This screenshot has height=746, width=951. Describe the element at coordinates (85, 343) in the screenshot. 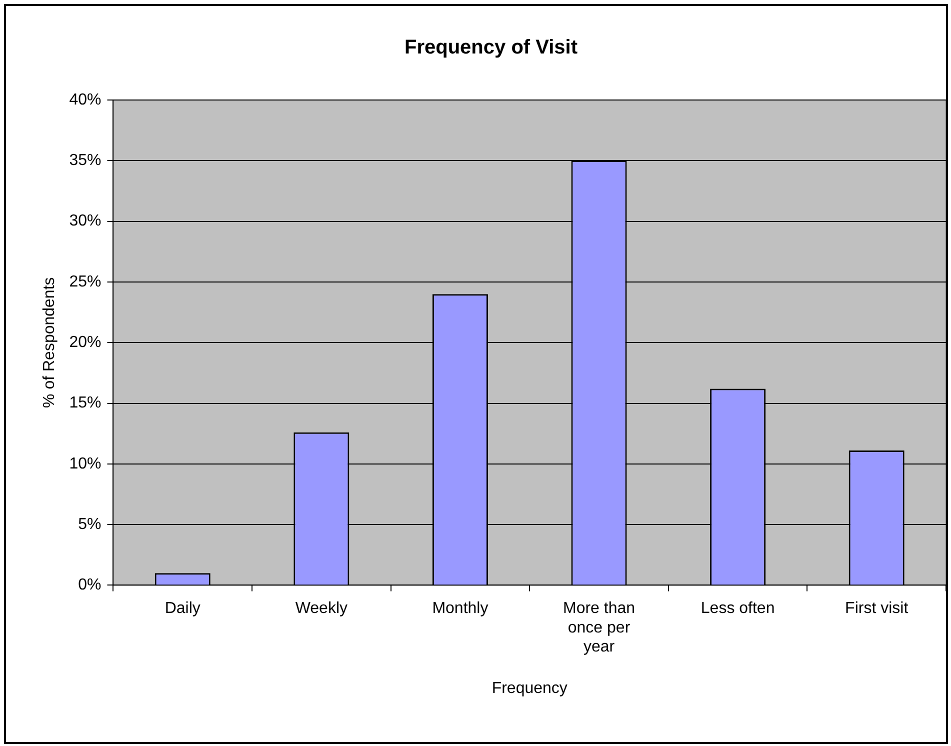

I see `y-tick-label: 20%` at that location.